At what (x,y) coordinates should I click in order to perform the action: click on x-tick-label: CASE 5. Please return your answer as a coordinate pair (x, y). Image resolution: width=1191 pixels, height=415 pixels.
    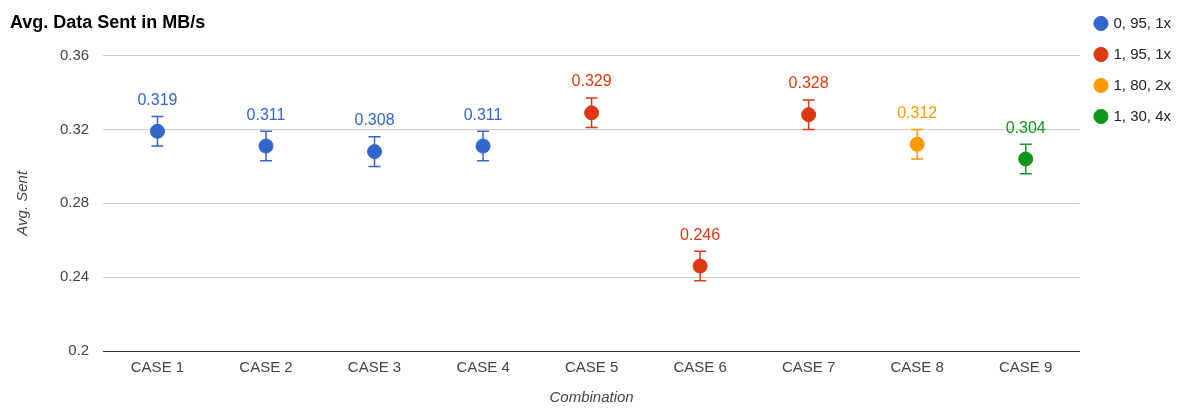
    Looking at the image, I should click on (591, 367).